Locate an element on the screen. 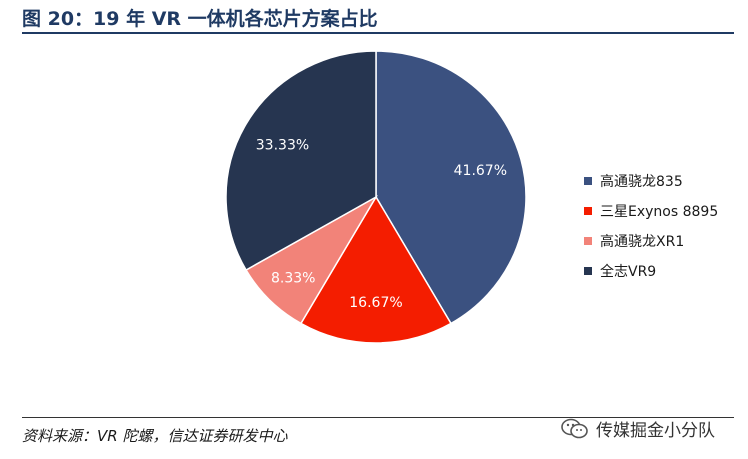  chart-legend: 高通骁龙835 三星Exynos 8895 高通骁龙XR1 全志VR9 is located at coordinates (651, 226).